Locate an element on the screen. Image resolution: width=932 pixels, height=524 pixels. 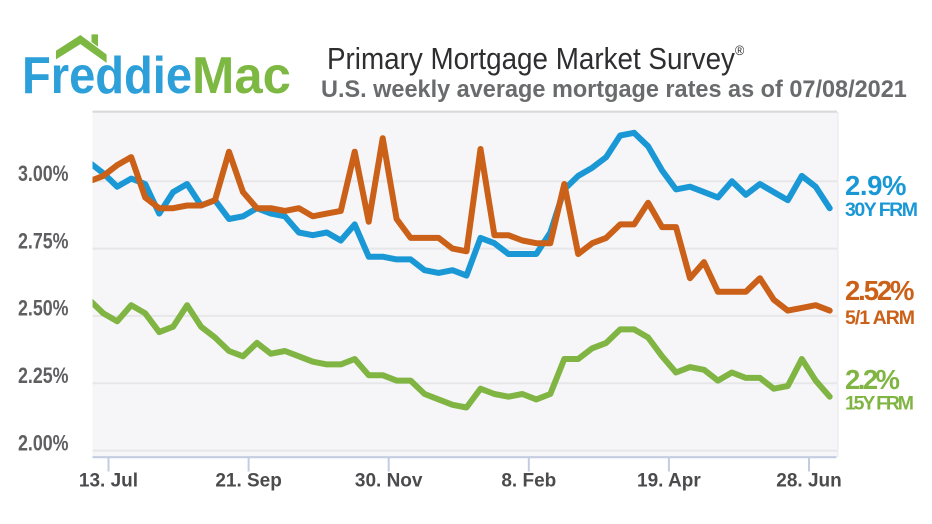
svg-text: 2.52% is located at coordinates (880, 290).